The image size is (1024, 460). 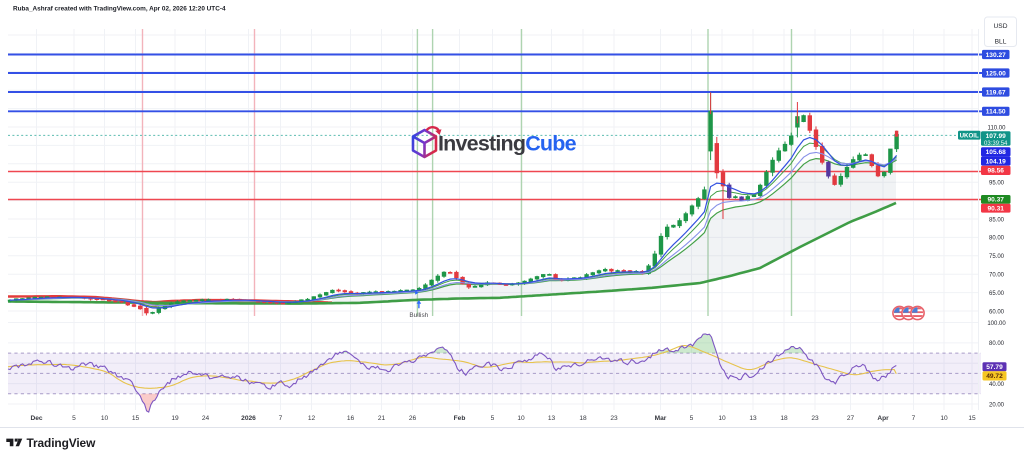 What do you see at coordinates (969, 135) in the screenshot?
I see `svg-text: UKOIL` at bounding box center [969, 135].